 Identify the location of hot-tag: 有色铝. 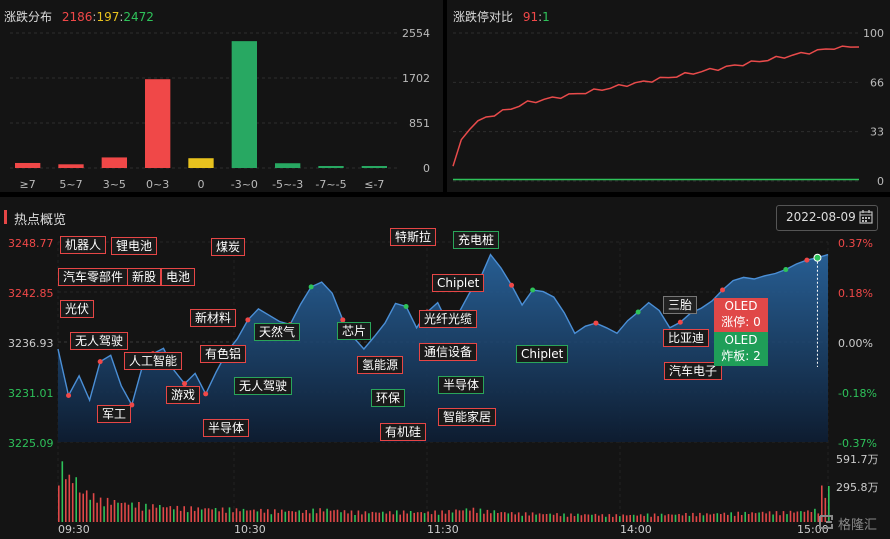
(223, 354).